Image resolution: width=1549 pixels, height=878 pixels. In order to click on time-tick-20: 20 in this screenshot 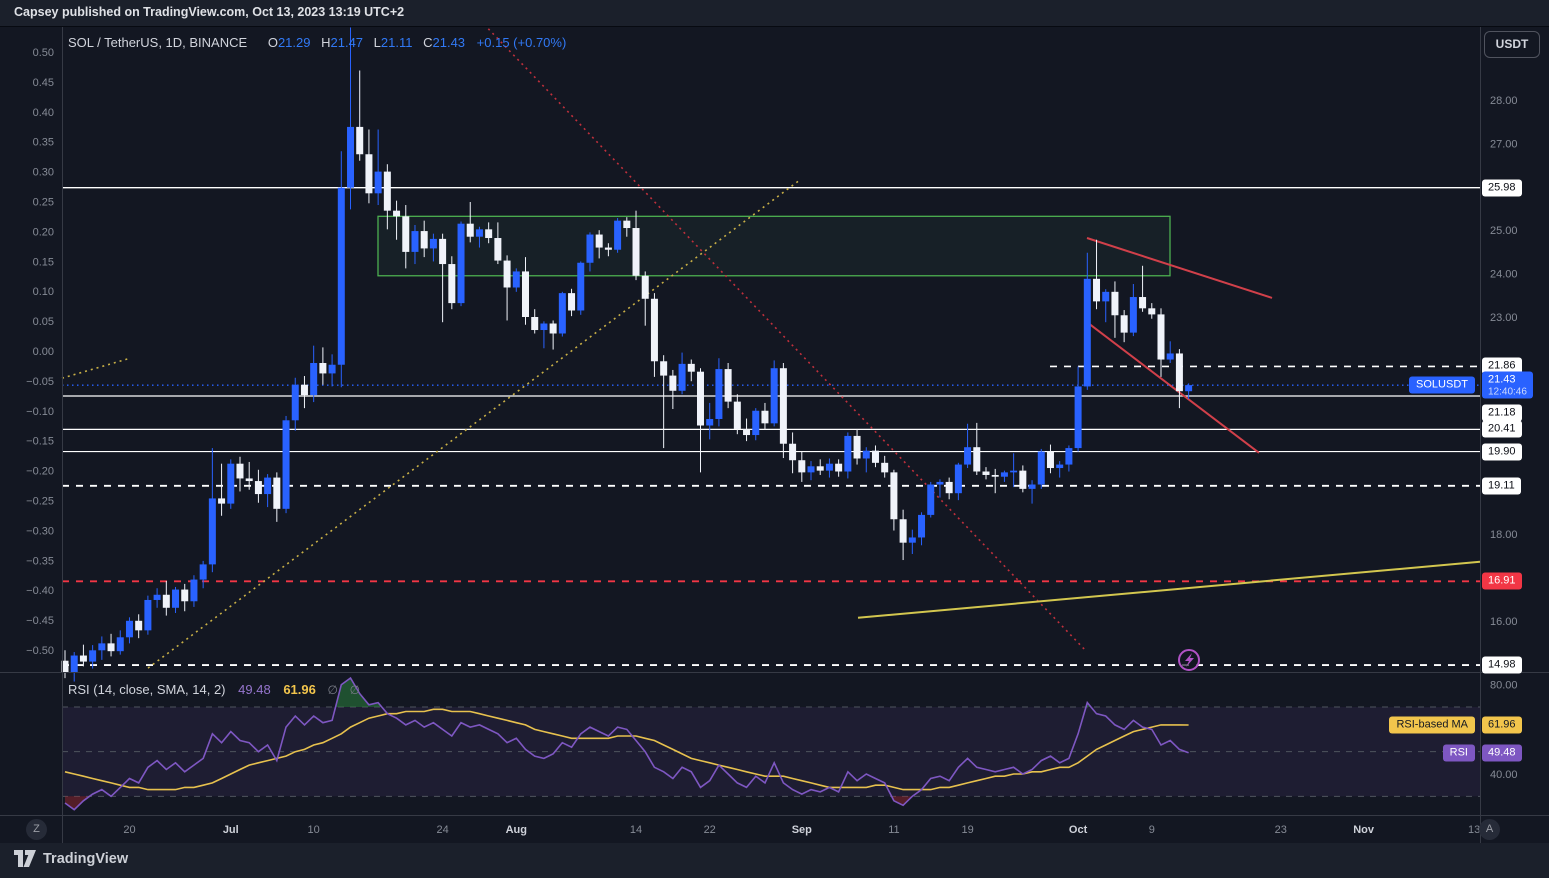, I will do `click(129, 830)`.